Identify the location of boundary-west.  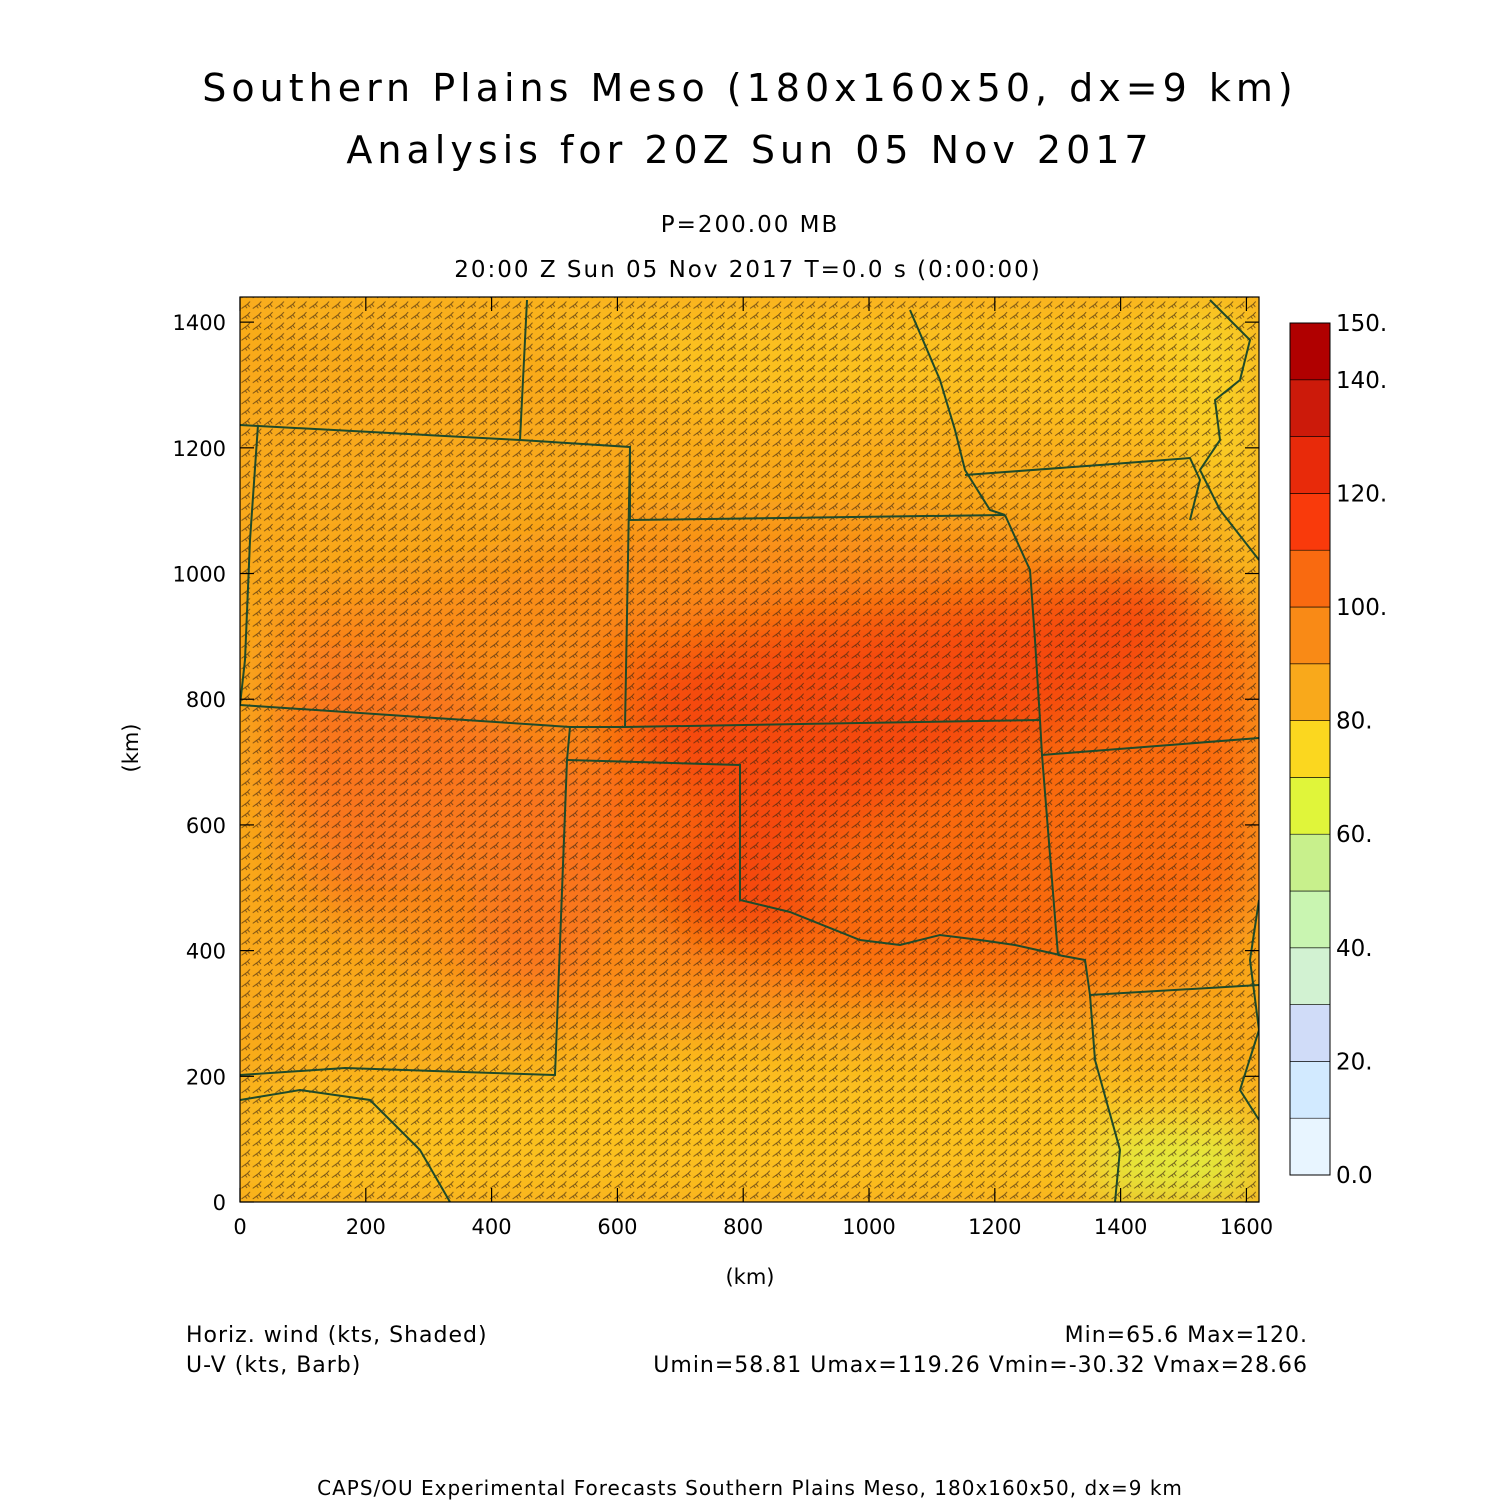
(249, 565).